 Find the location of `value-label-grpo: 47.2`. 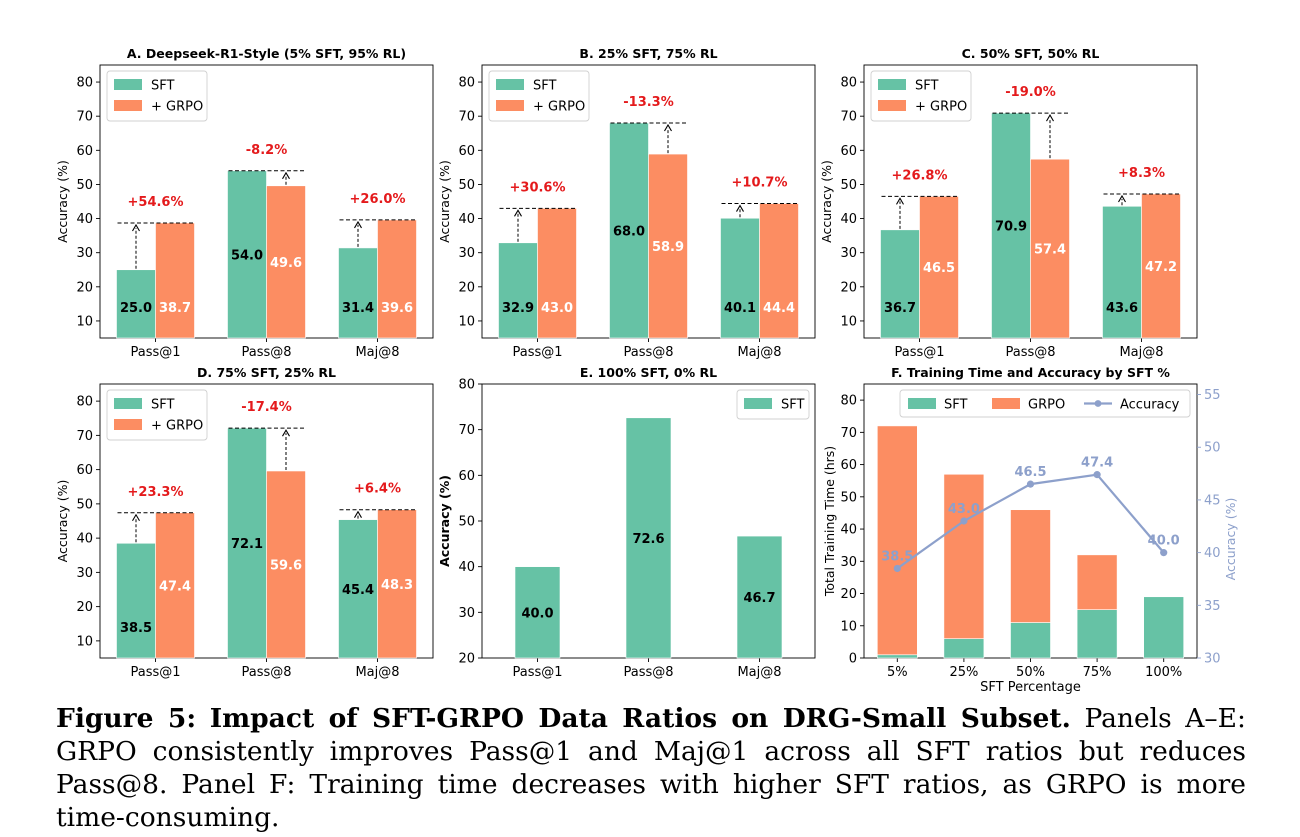

value-label-grpo: 47.2 is located at coordinates (1161, 267).